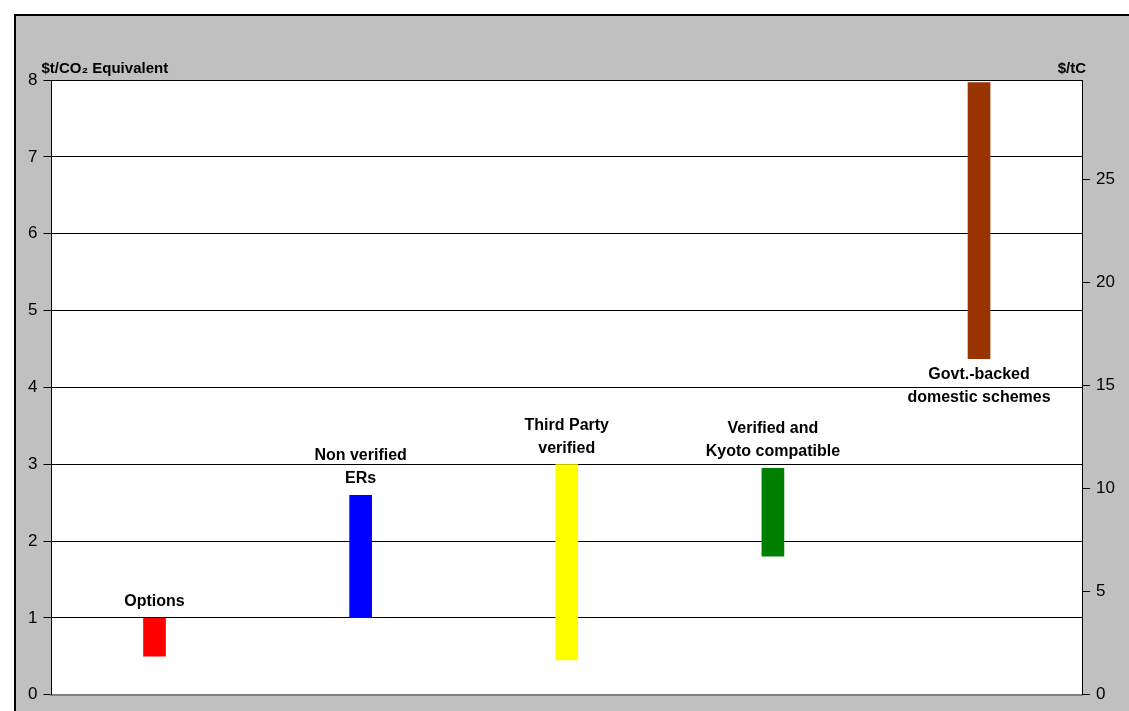 The image size is (1129, 711). I want to click on y2-tick-label: 15, so click(1106, 385).